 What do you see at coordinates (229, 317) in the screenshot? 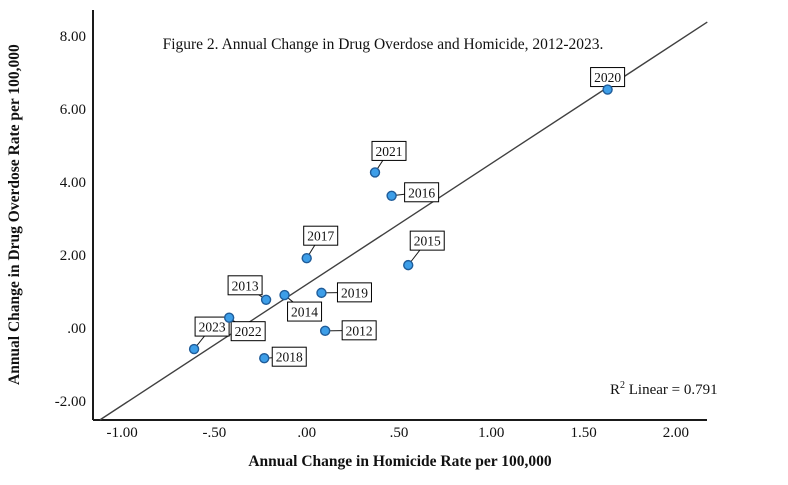
I see `data-point-2022` at bounding box center [229, 317].